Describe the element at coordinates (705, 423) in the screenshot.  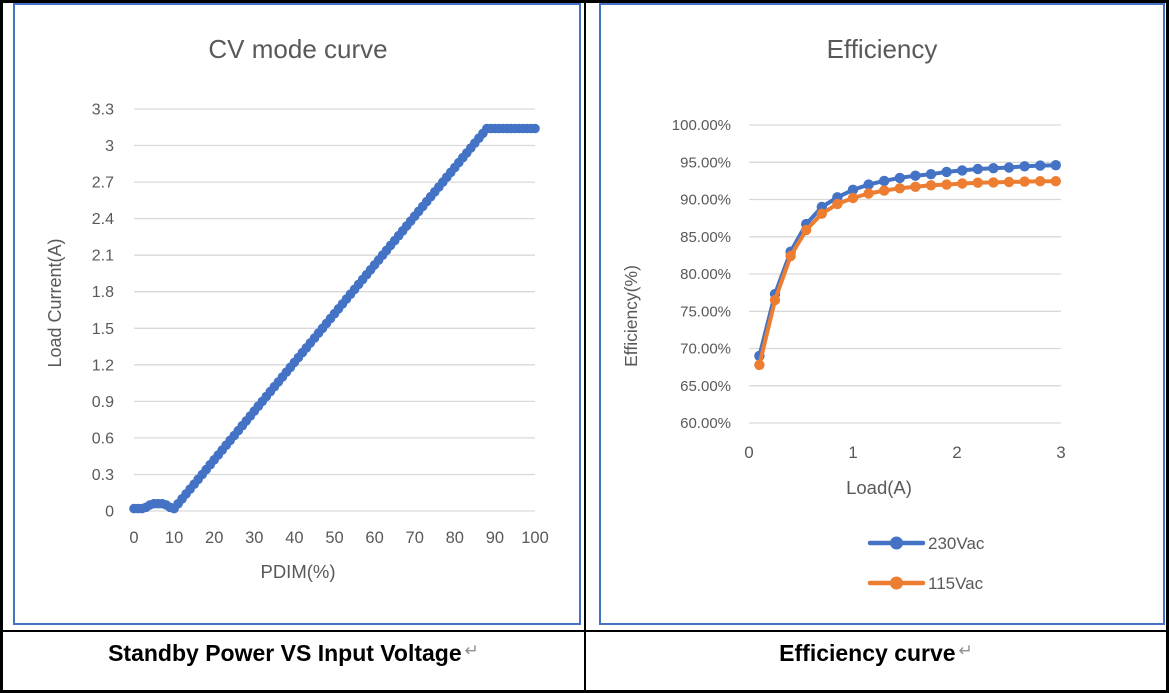
I see `y-tick-label: 60.00%` at that location.